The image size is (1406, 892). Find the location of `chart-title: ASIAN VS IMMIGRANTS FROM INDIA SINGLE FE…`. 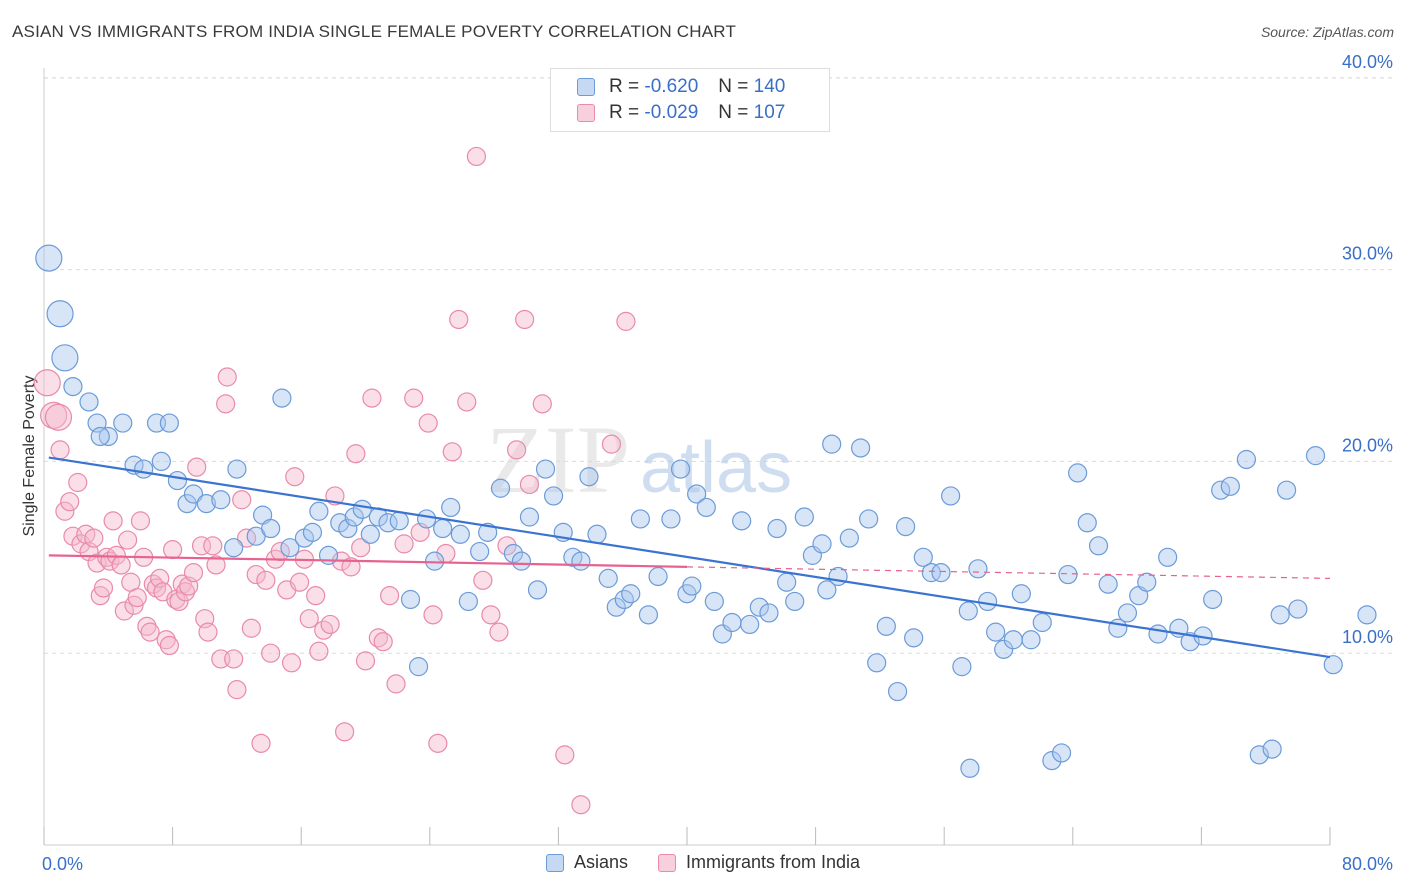

chart-title: ASIAN VS IMMIGRANTS FROM INDIA SINGLE FE… is located at coordinates (374, 31).